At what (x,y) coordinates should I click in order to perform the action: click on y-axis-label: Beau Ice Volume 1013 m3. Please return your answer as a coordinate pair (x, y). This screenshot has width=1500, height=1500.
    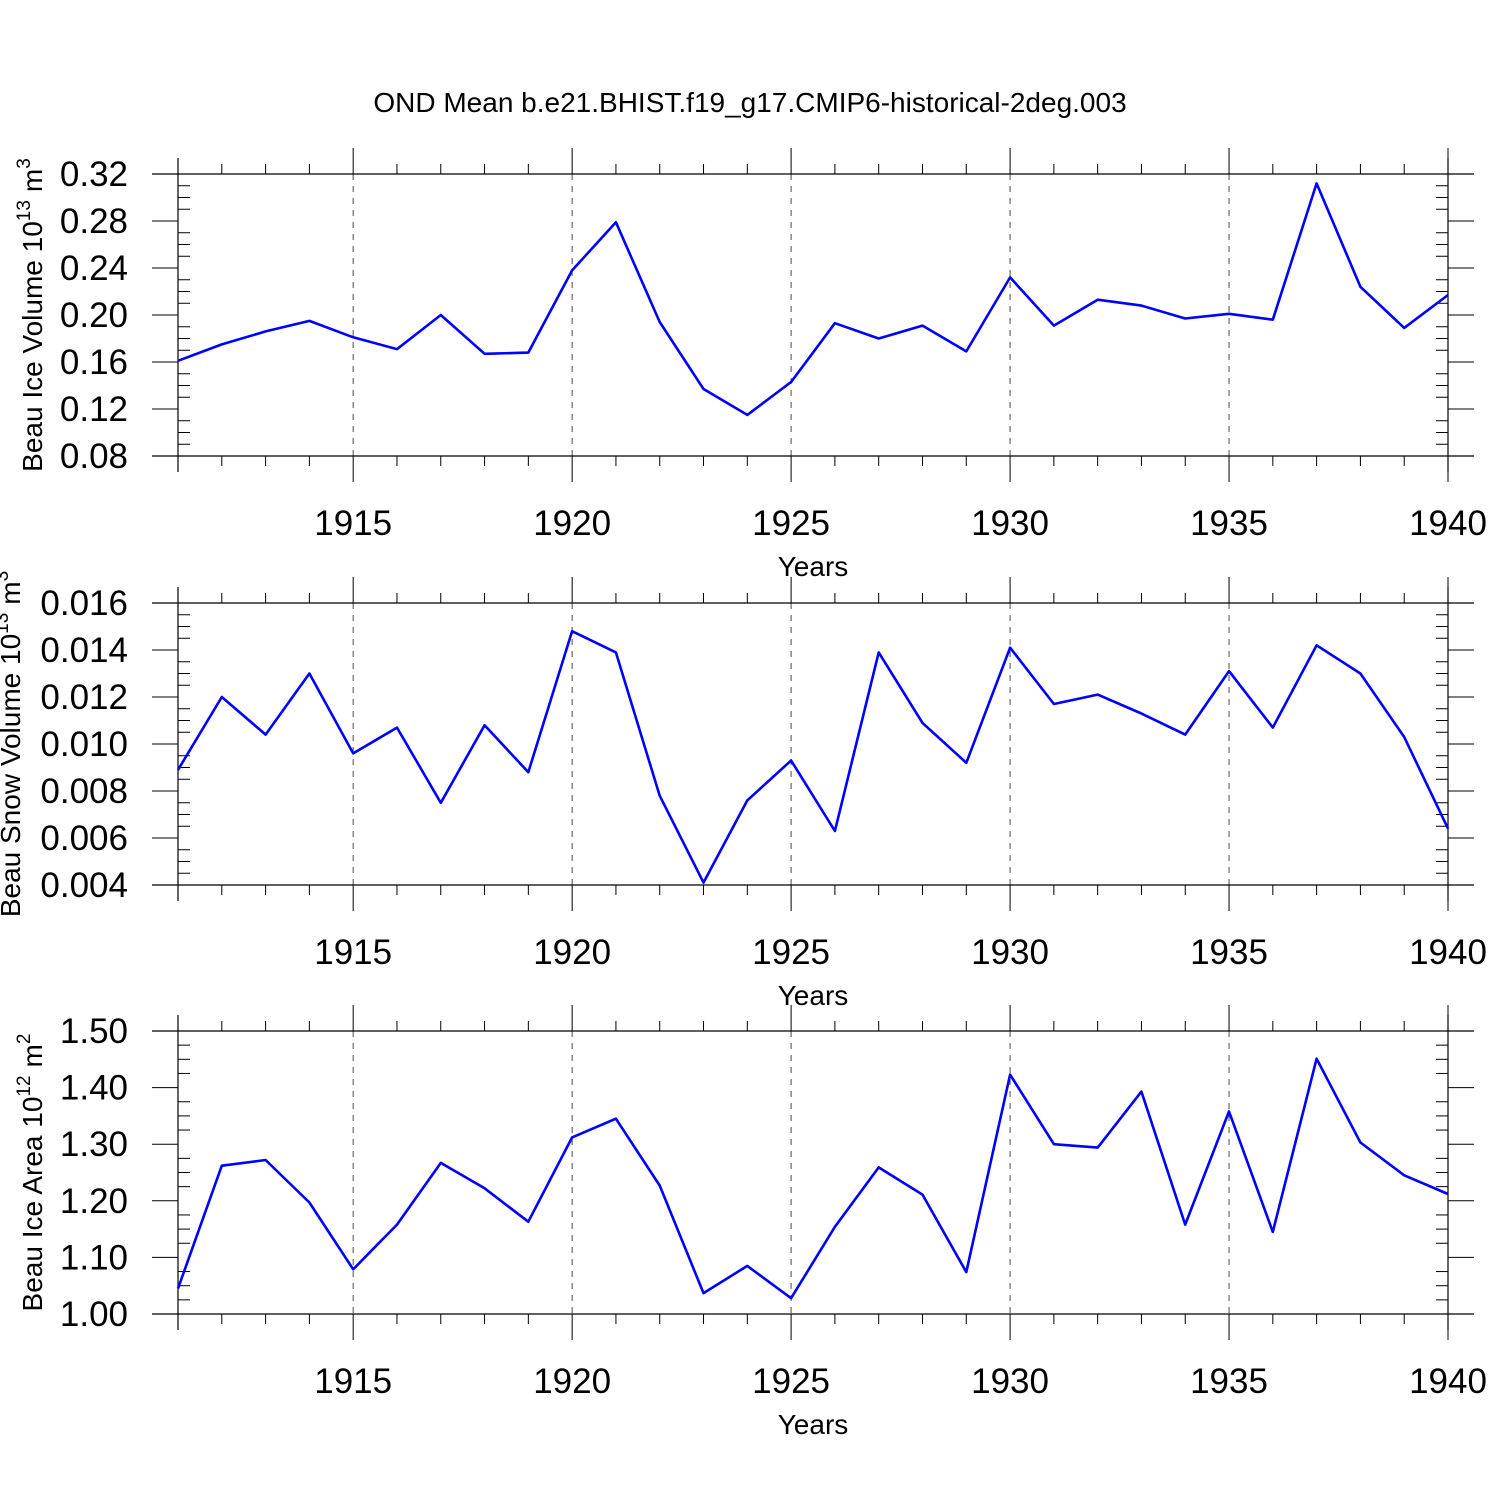
    Looking at the image, I should click on (31, 315).